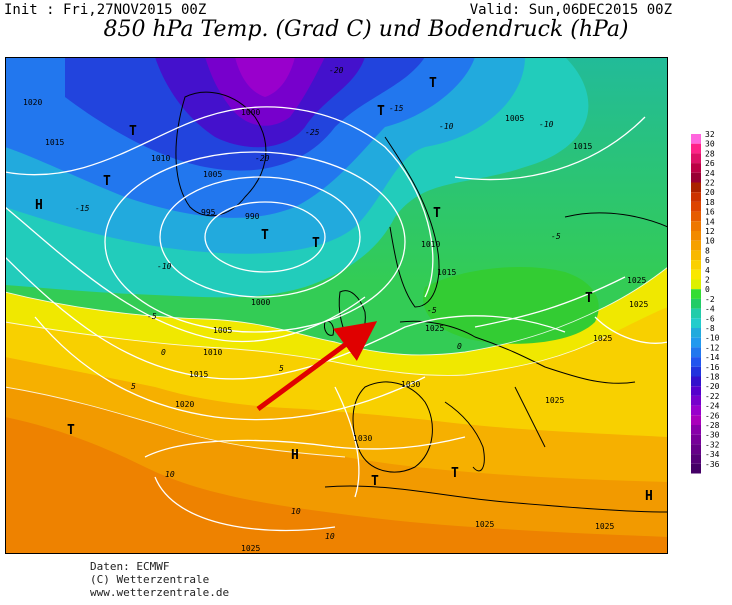  What do you see at coordinates (312, 132) in the screenshot?
I see `isotherm-label: -25` at bounding box center [312, 132].